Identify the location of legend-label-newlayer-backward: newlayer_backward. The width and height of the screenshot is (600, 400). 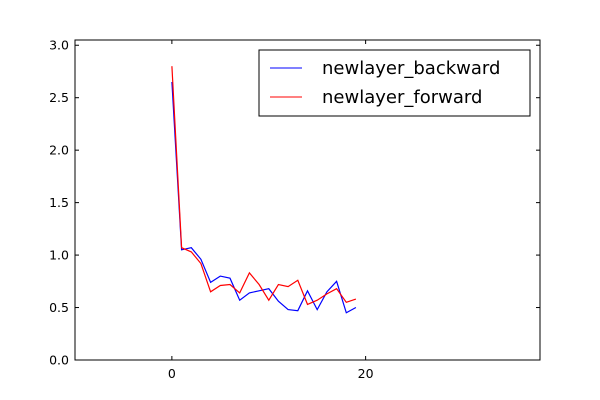
(411, 68).